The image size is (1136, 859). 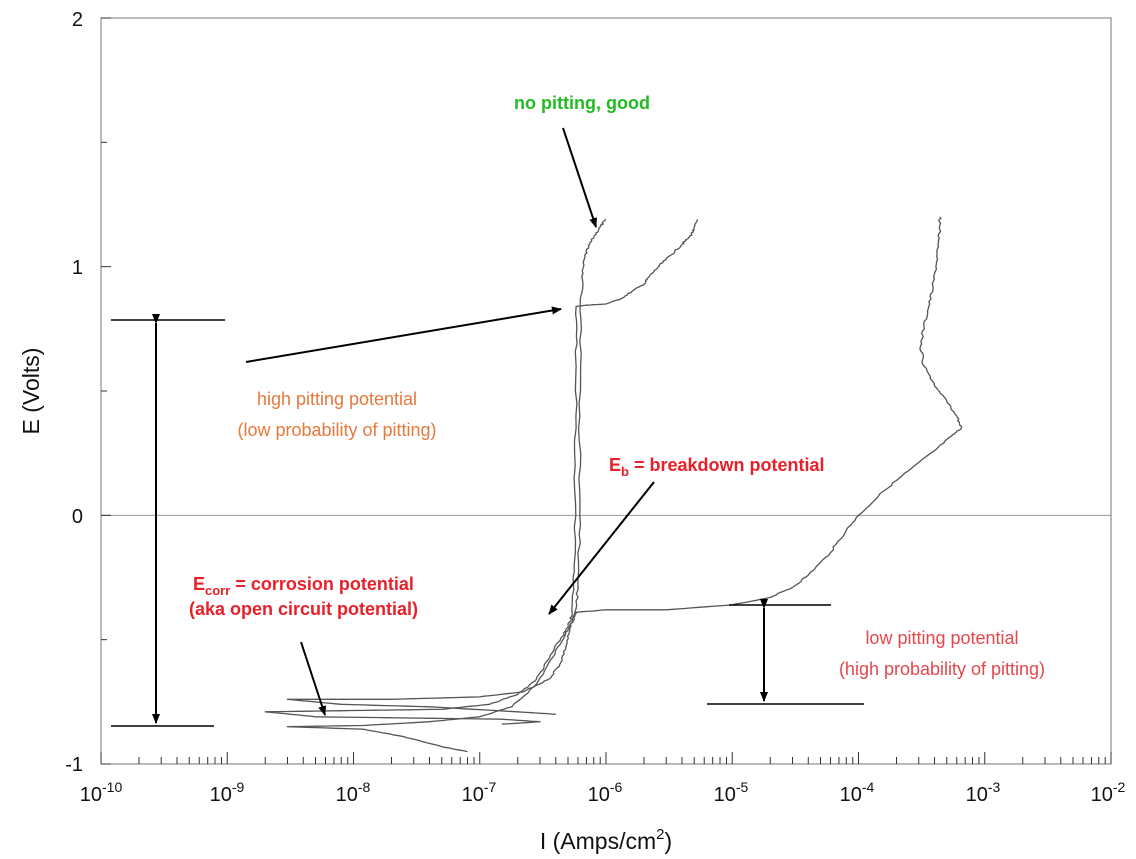 I want to click on no-pitting-label: no pitting, good, so click(x=582, y=103).